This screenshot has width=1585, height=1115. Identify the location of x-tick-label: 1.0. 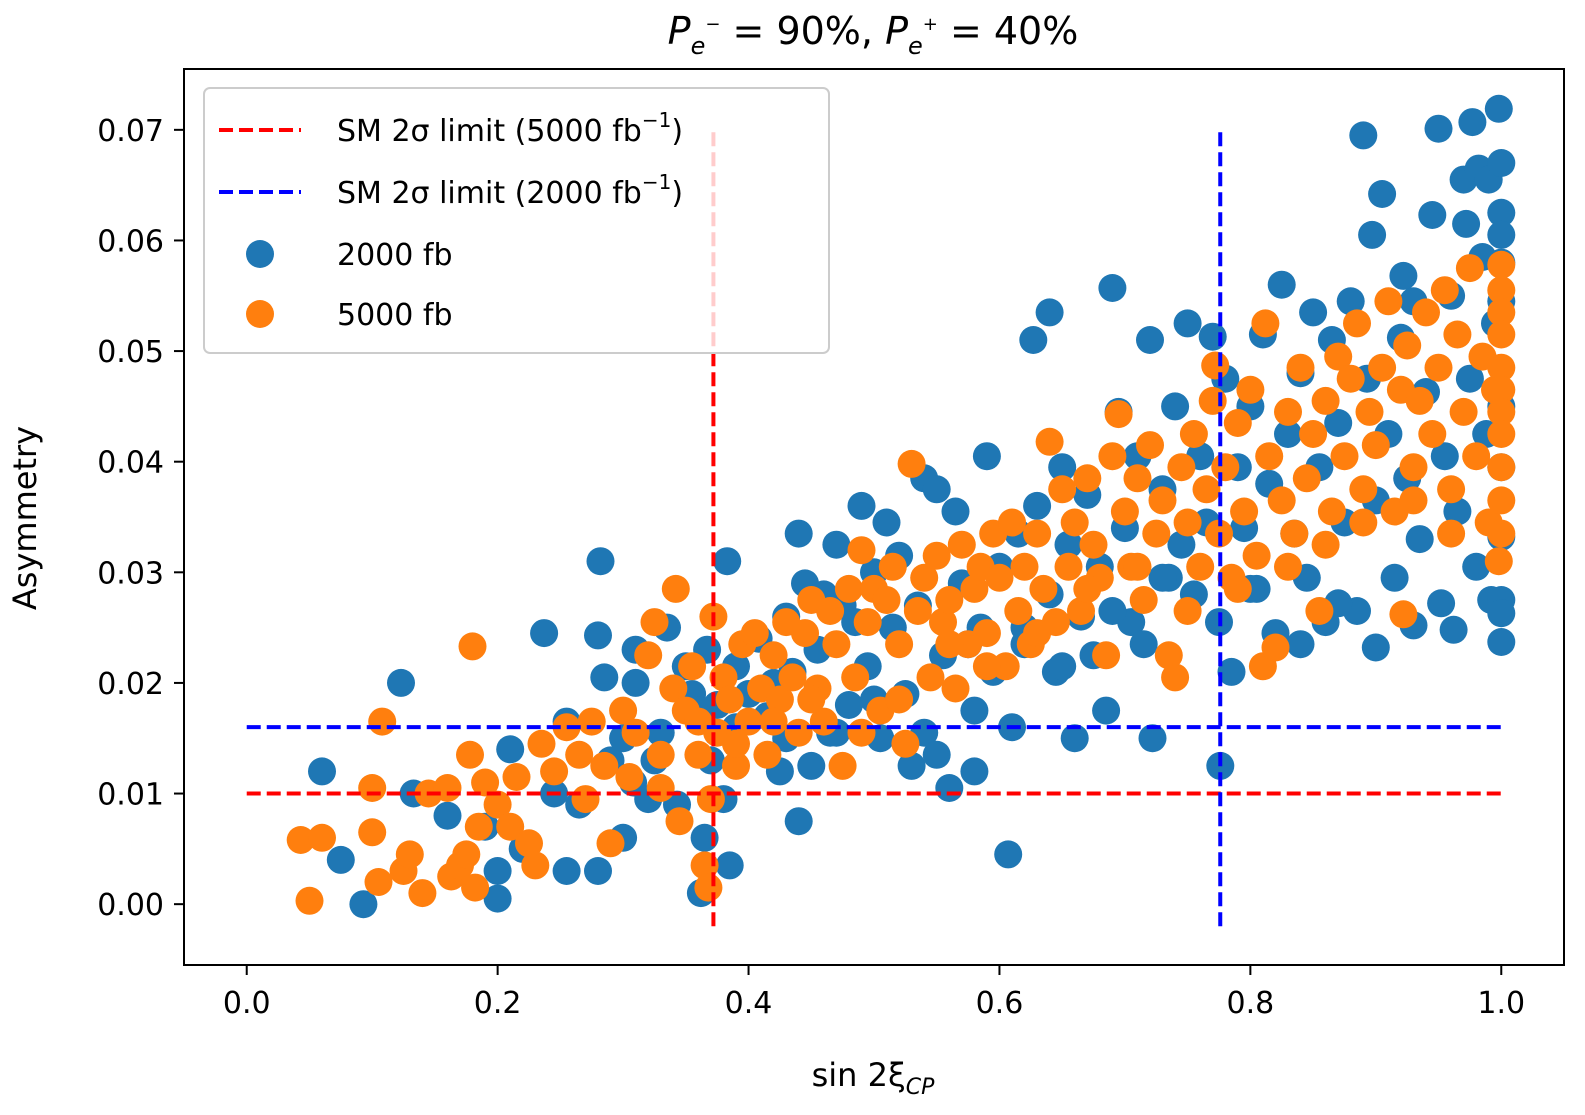
(1501, 1003).